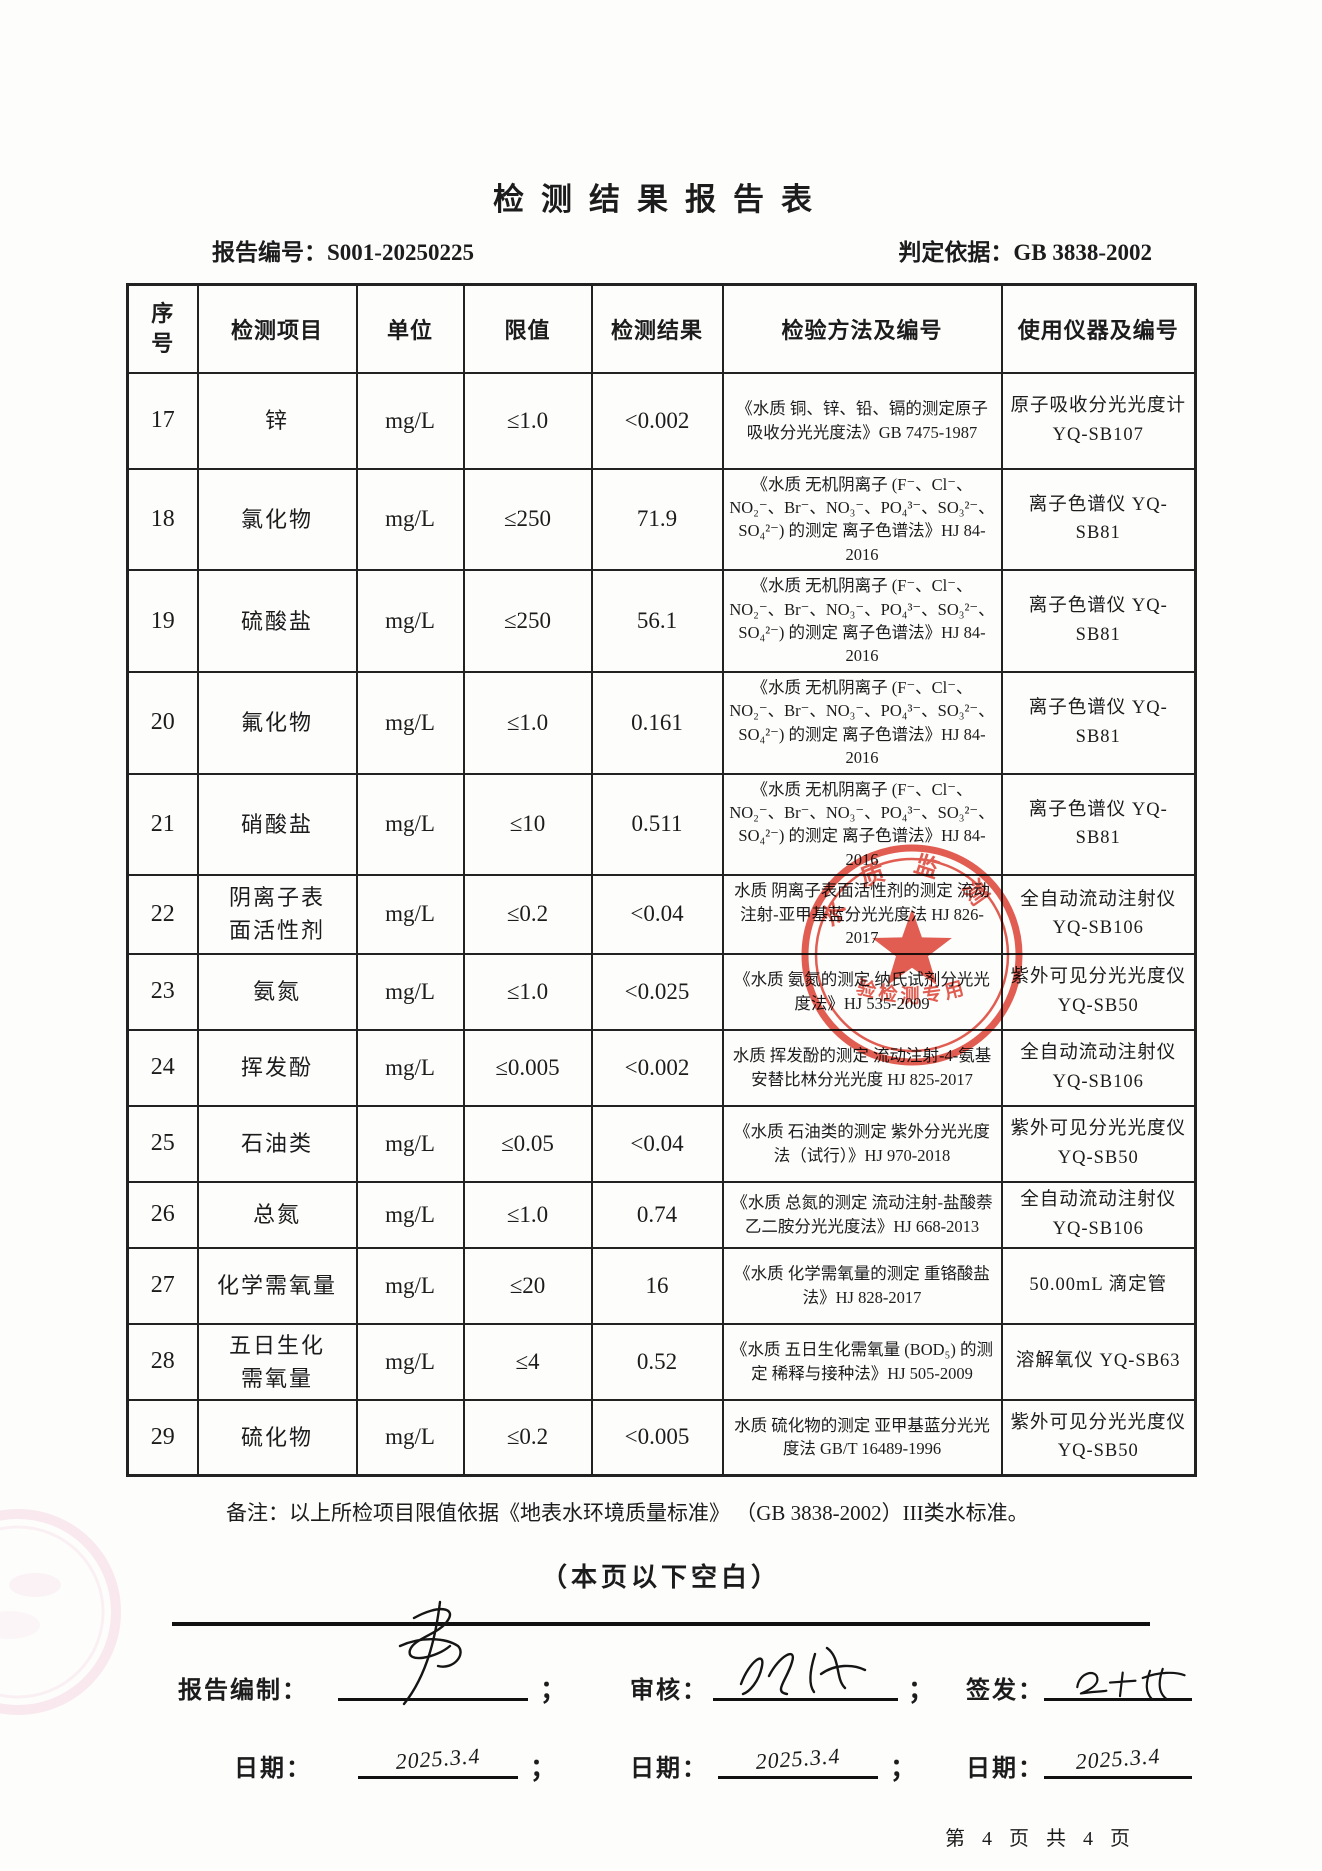  I want to click on cell-seq: 17, so click(162, 420).